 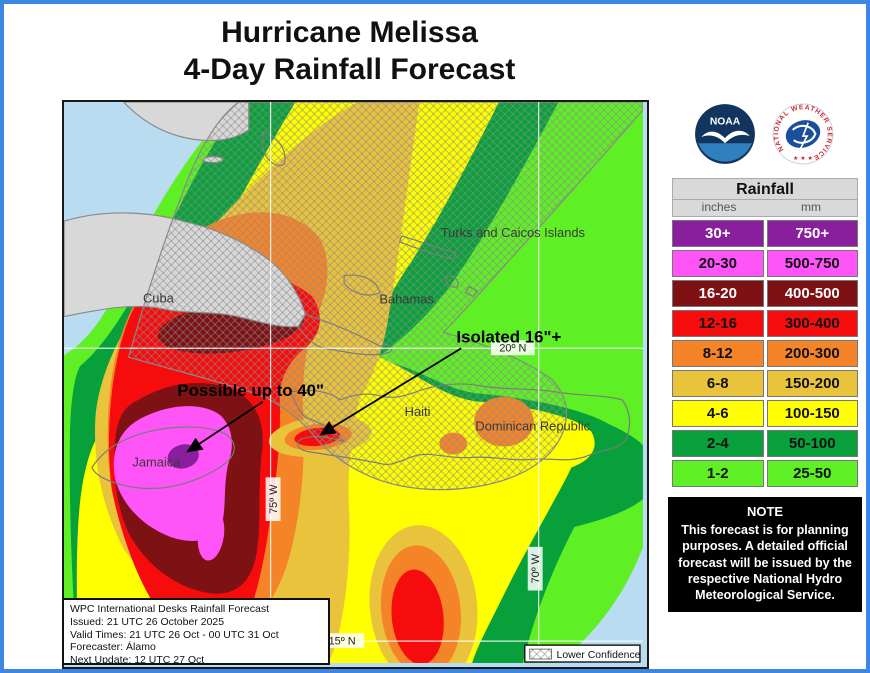 I want to click on haiti-label: Haiti, so click(x=418, y=411).